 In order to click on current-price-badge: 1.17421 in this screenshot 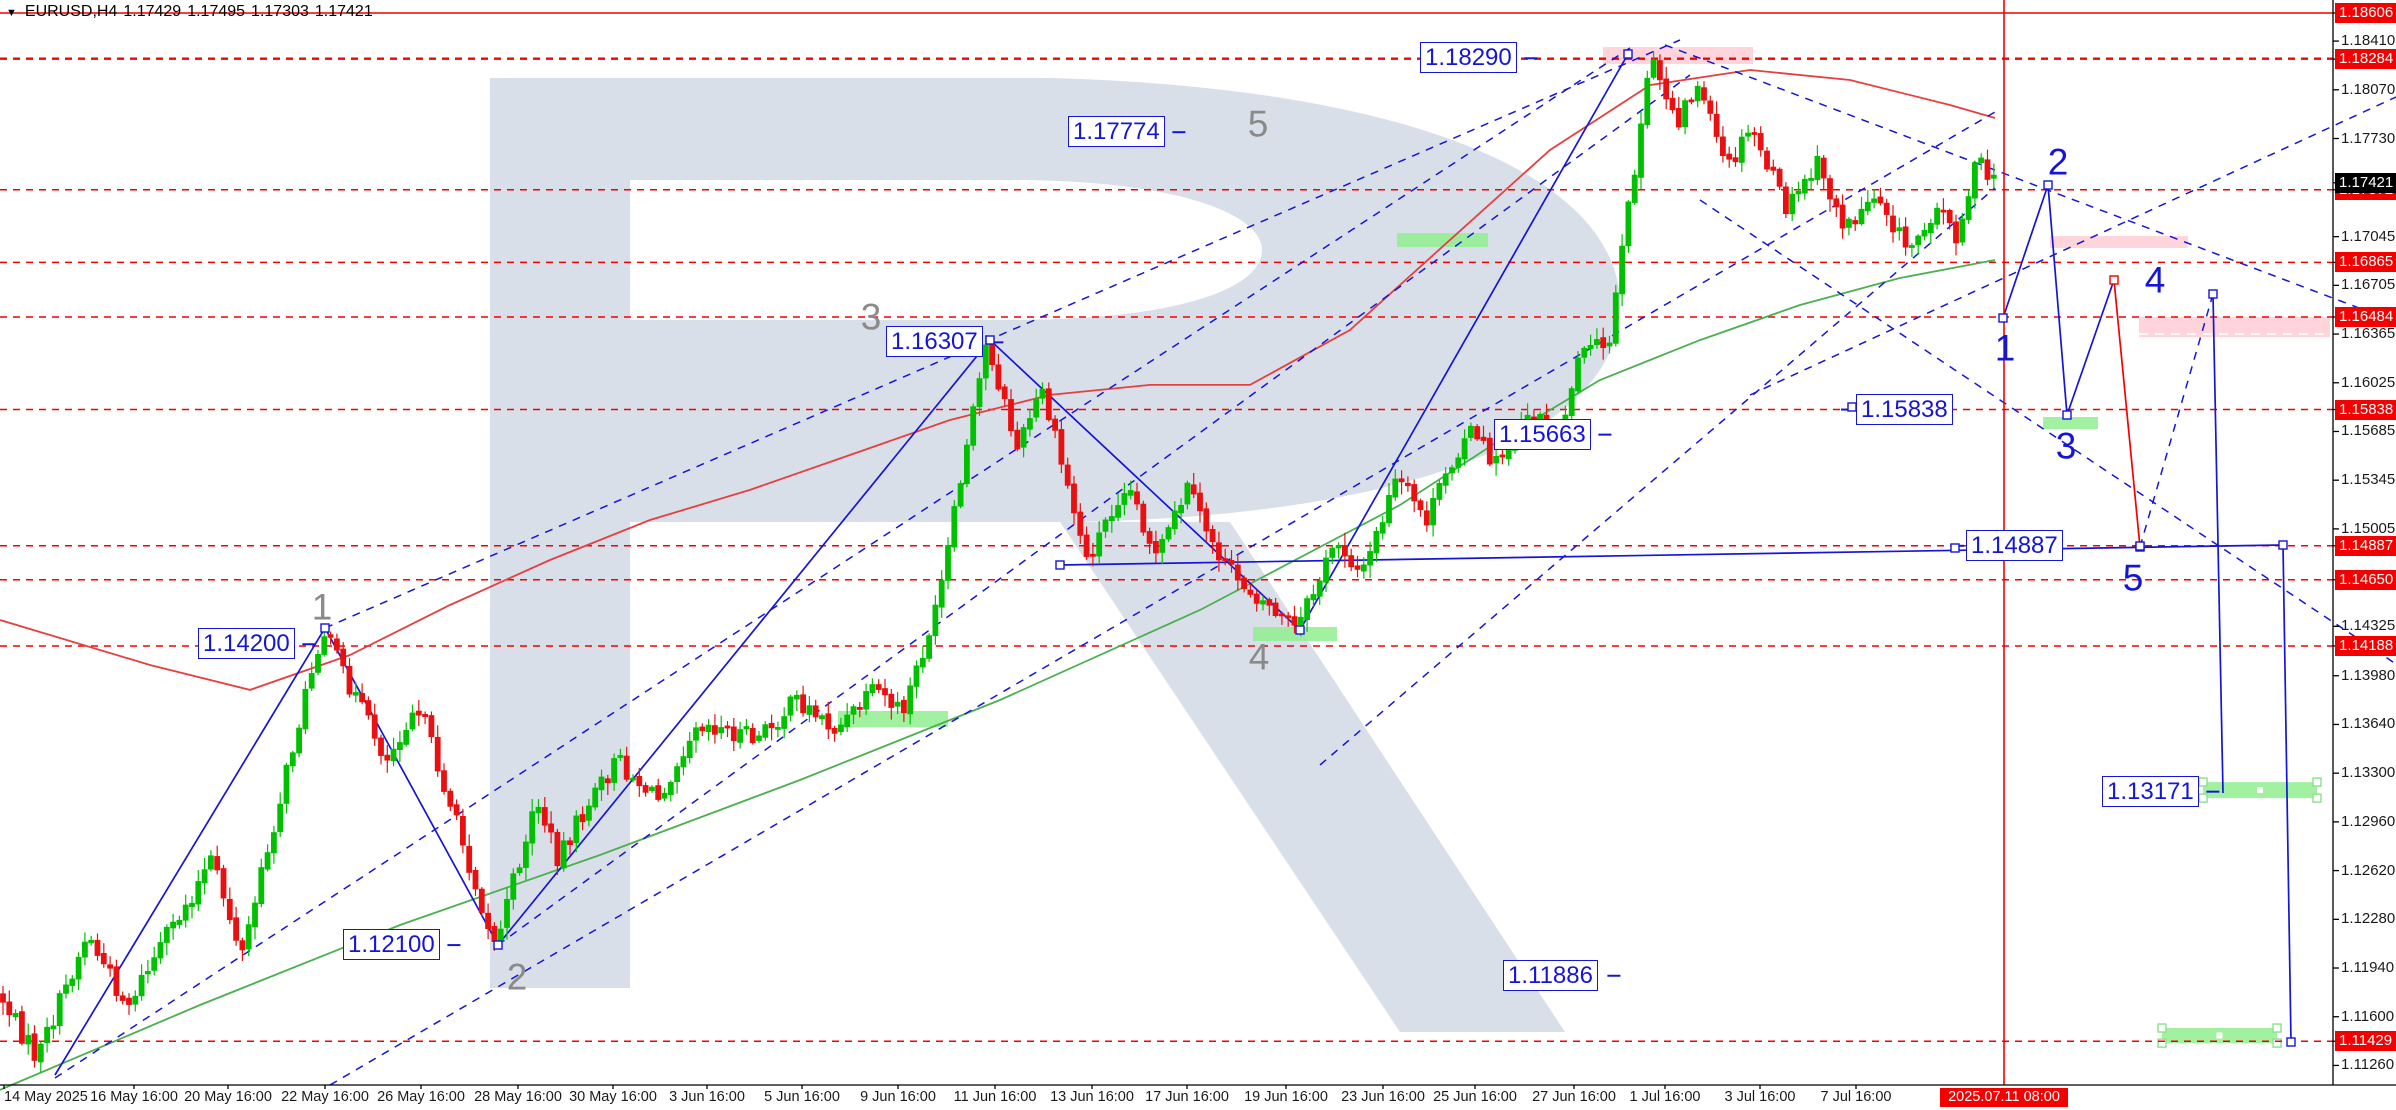, I will do `click(2365, 183)`.